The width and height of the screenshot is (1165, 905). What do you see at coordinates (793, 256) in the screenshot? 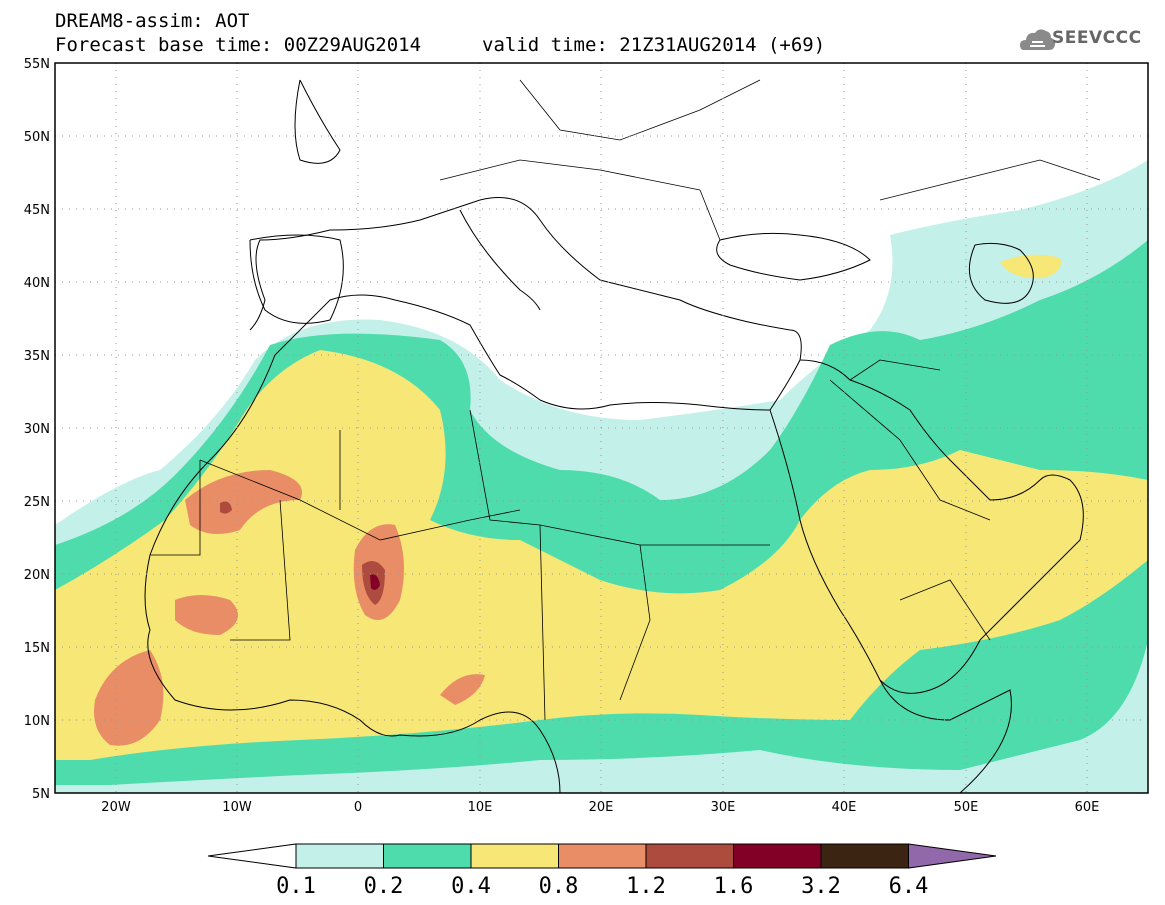
I see `coast-black-sea` at bounding box center [793, 256].